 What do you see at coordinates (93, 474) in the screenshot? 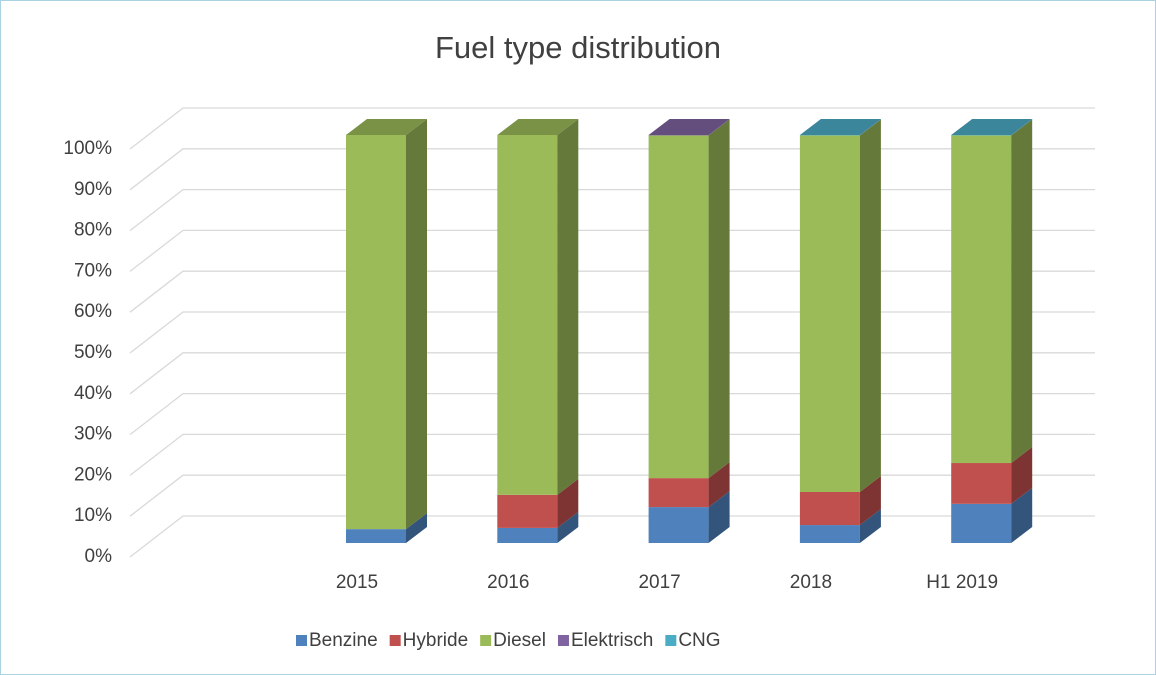
I see `y-tick-label: 20%` at bounding box center [93, 474].